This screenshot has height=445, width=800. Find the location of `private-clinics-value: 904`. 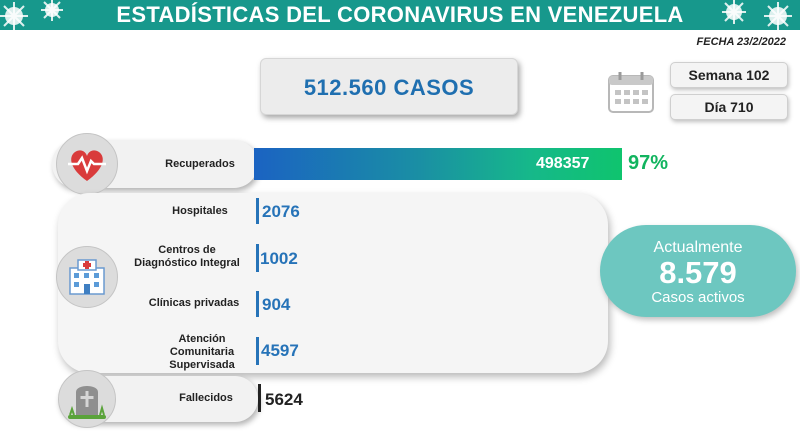

private-clinics-value: 904 is located at coordinates (276, 304).